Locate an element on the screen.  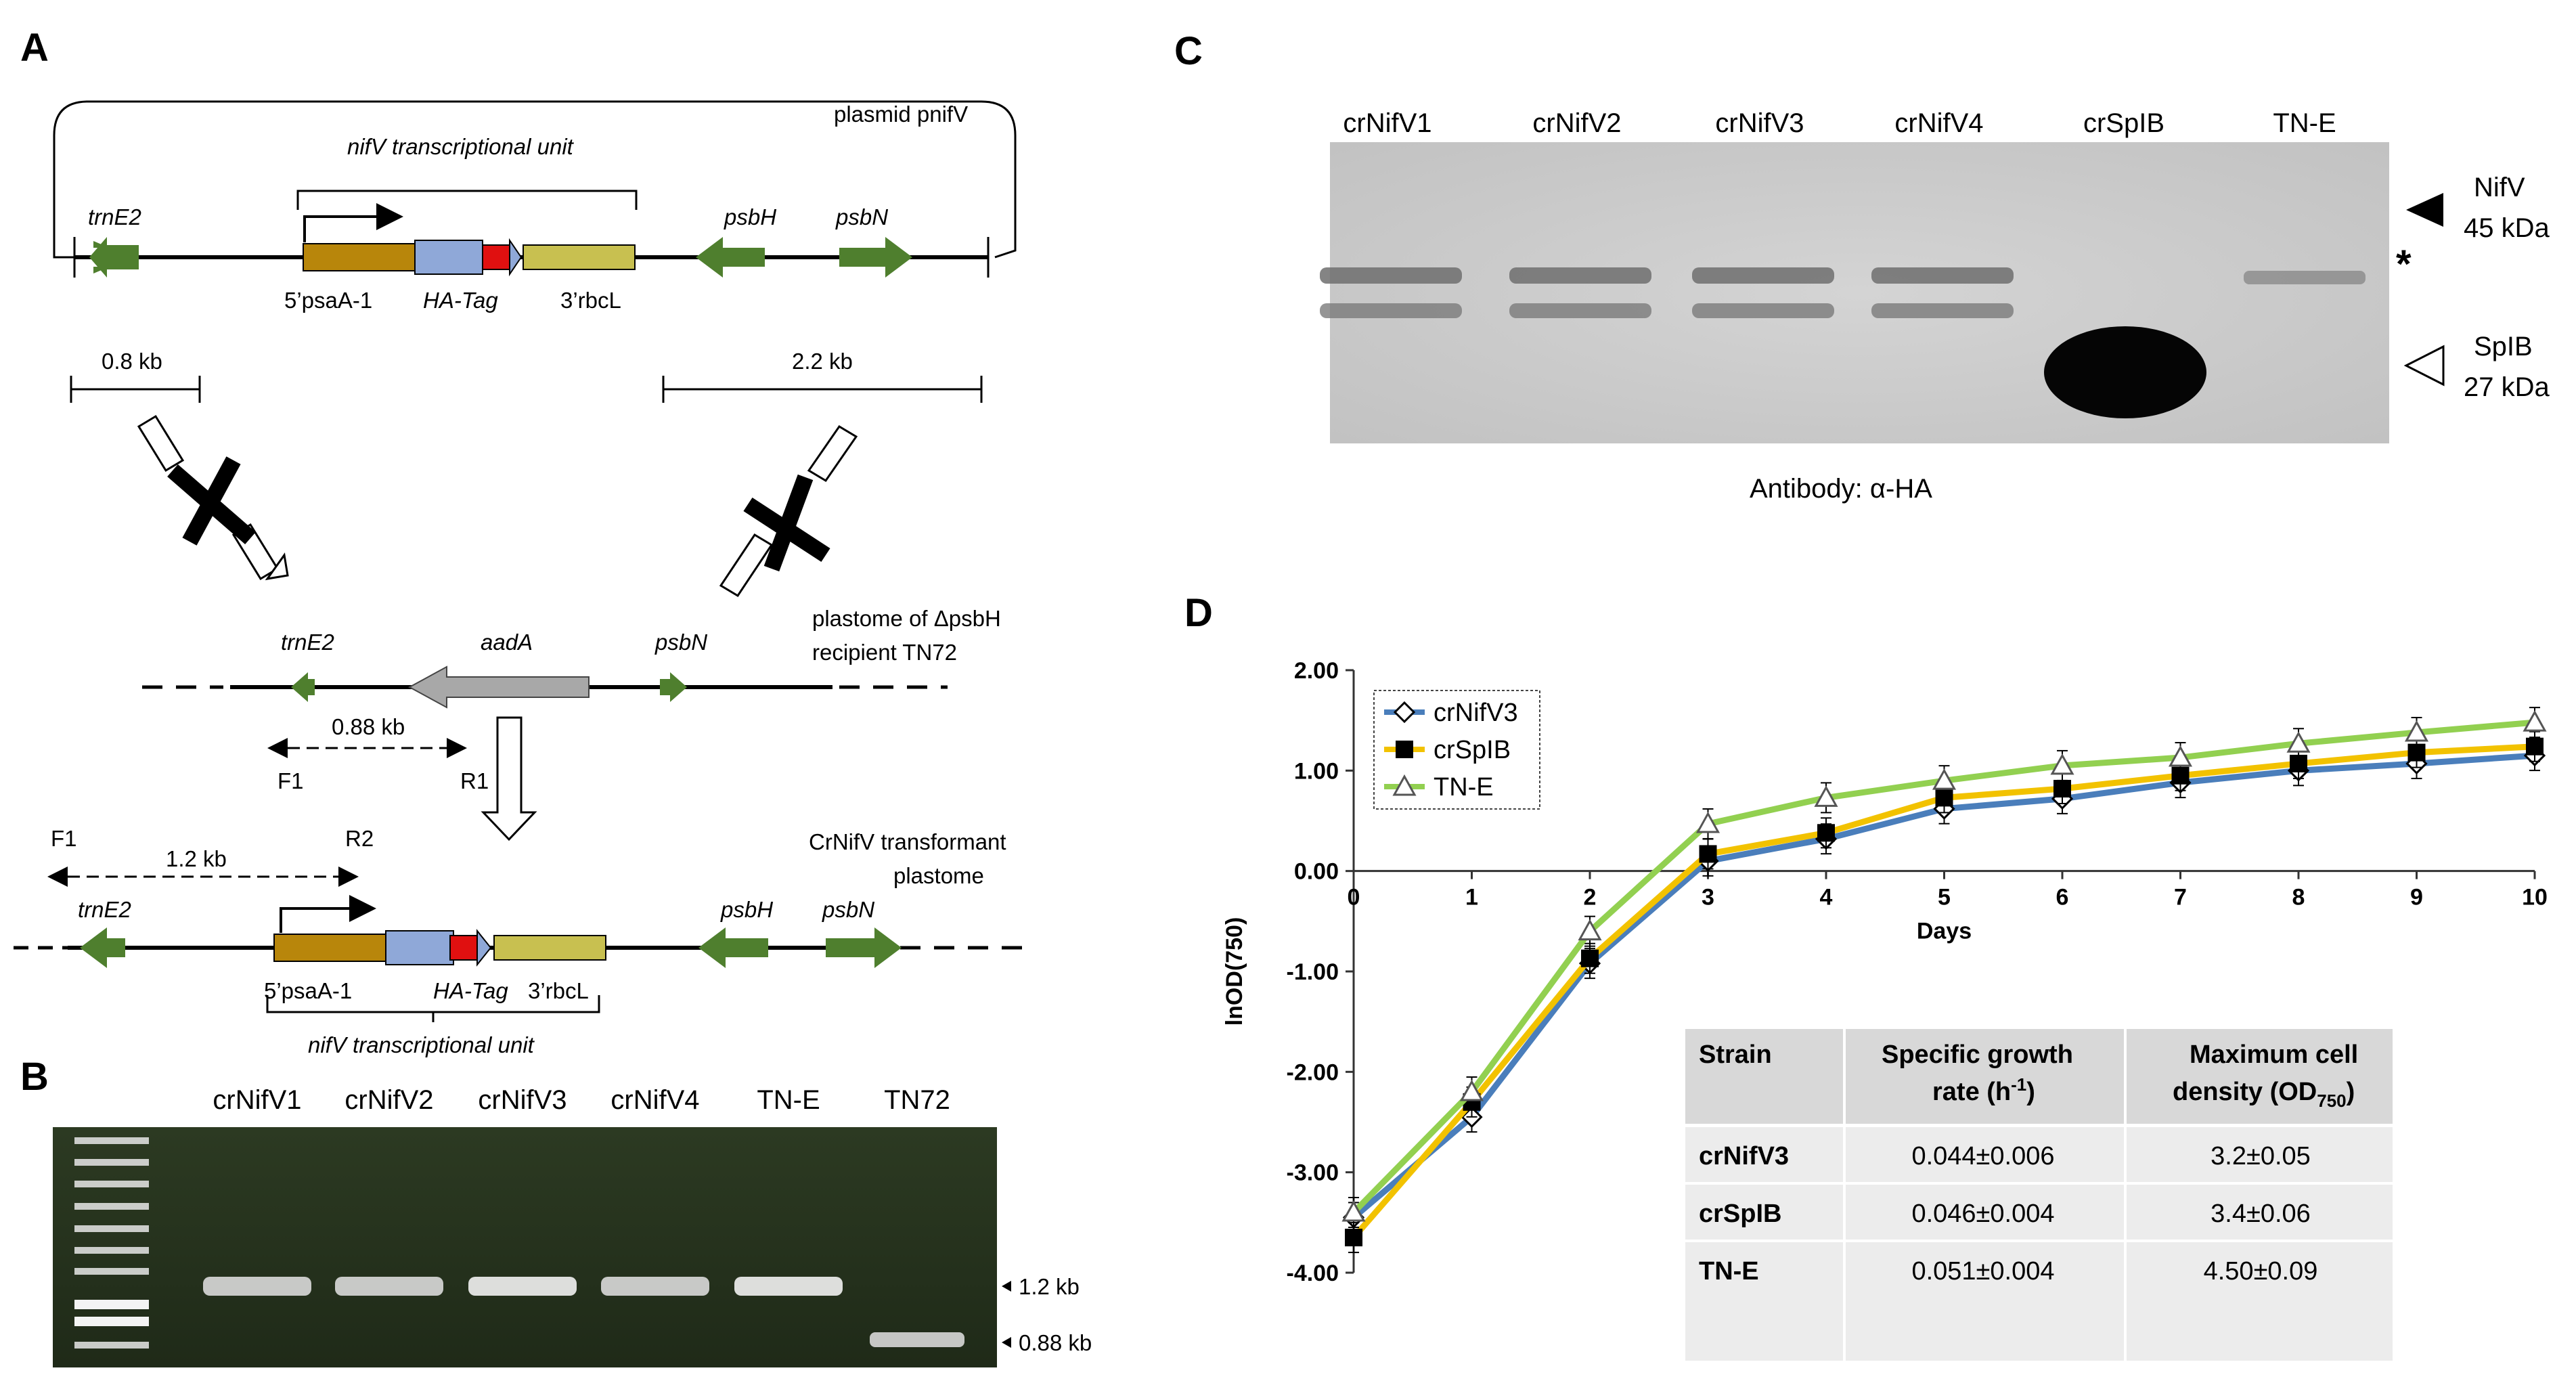
nifv-unit-bottom-label: nifV transcriptional unit is located at coordinates (421, 1044).